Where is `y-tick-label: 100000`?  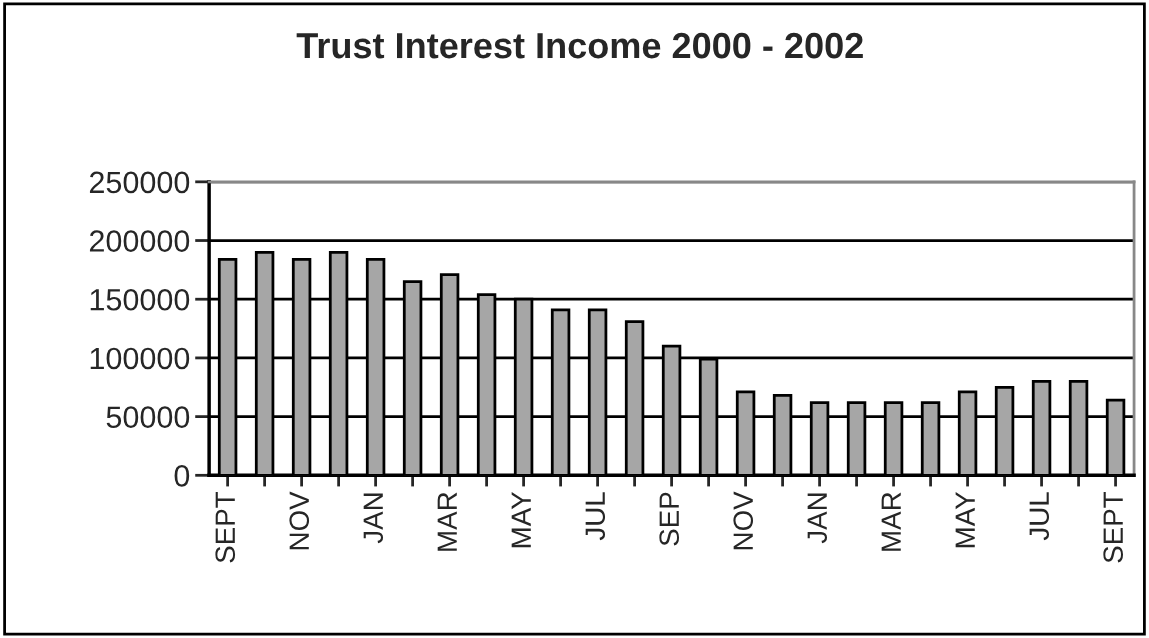 y-tick-label: 100000 is located at coordinates (140, 358).